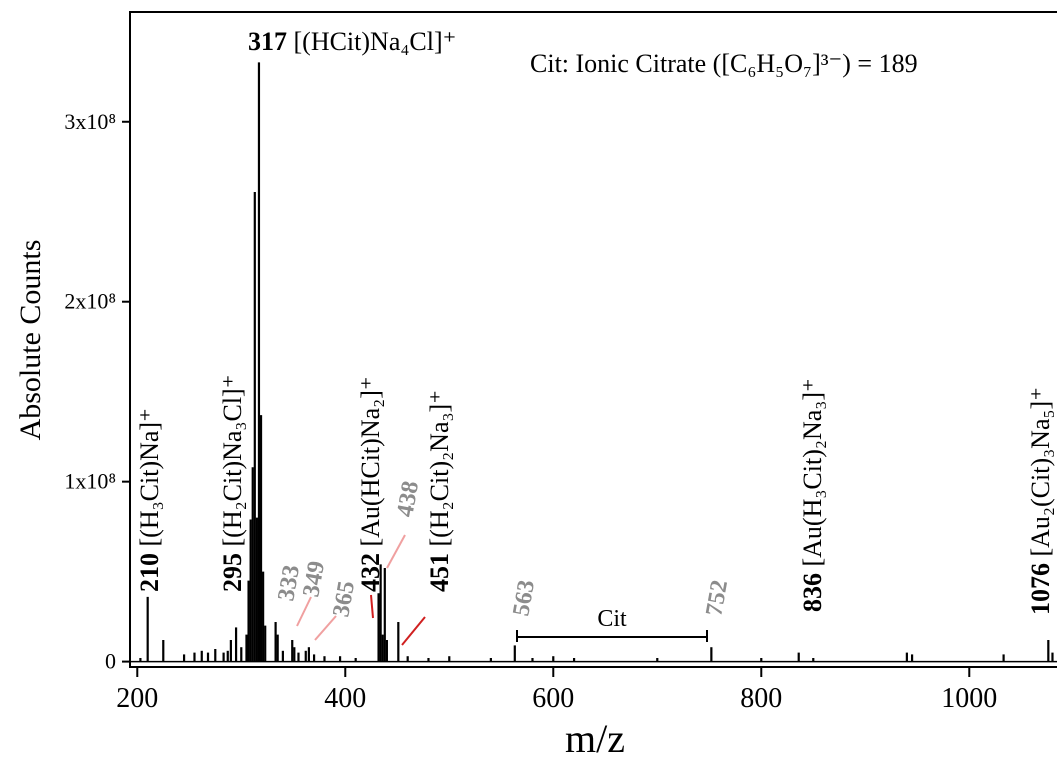  I want to click on annotation: 1076 [Au₂(Cit)₃Na₅]⁺, so click(1040, 501).